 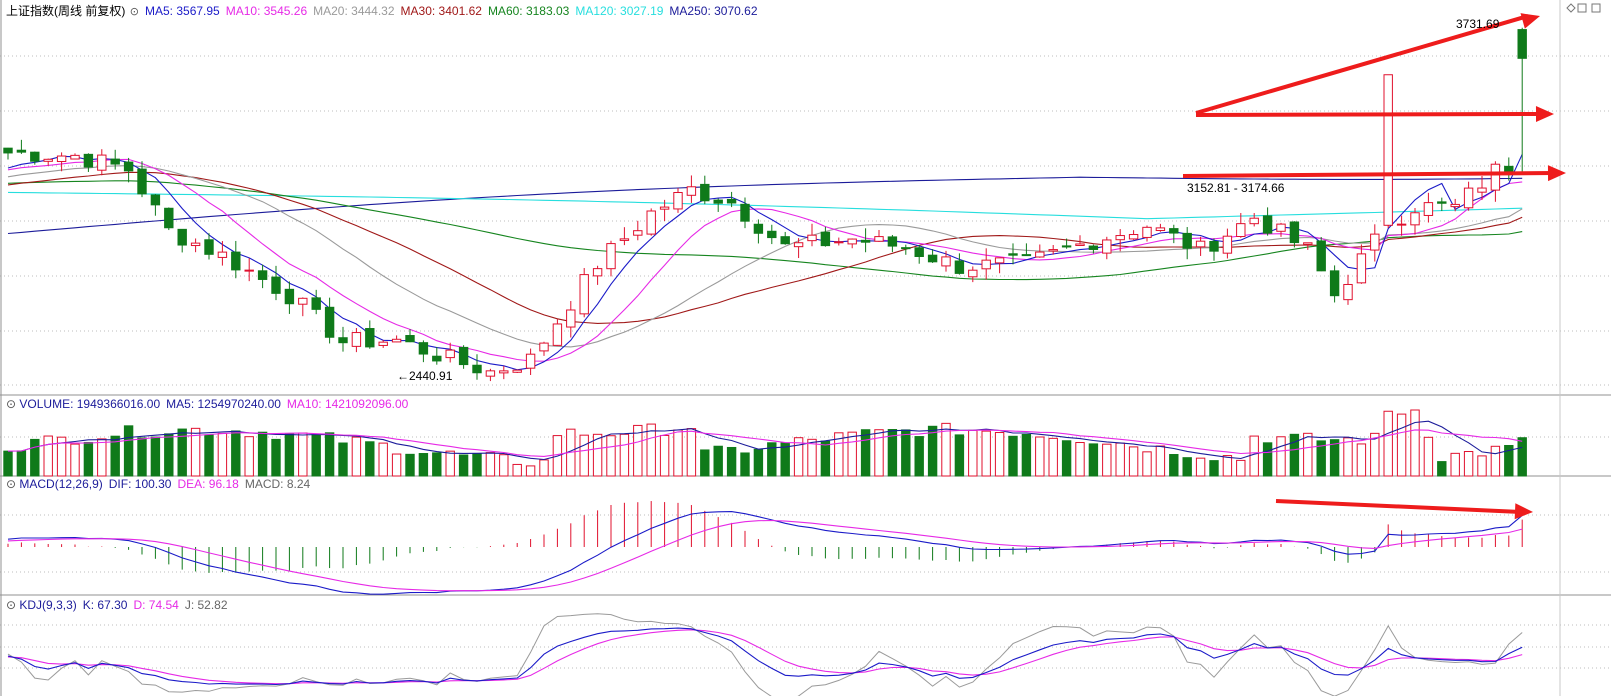 I want to click on arrow-macd-head, so click(x=1523, y=511).